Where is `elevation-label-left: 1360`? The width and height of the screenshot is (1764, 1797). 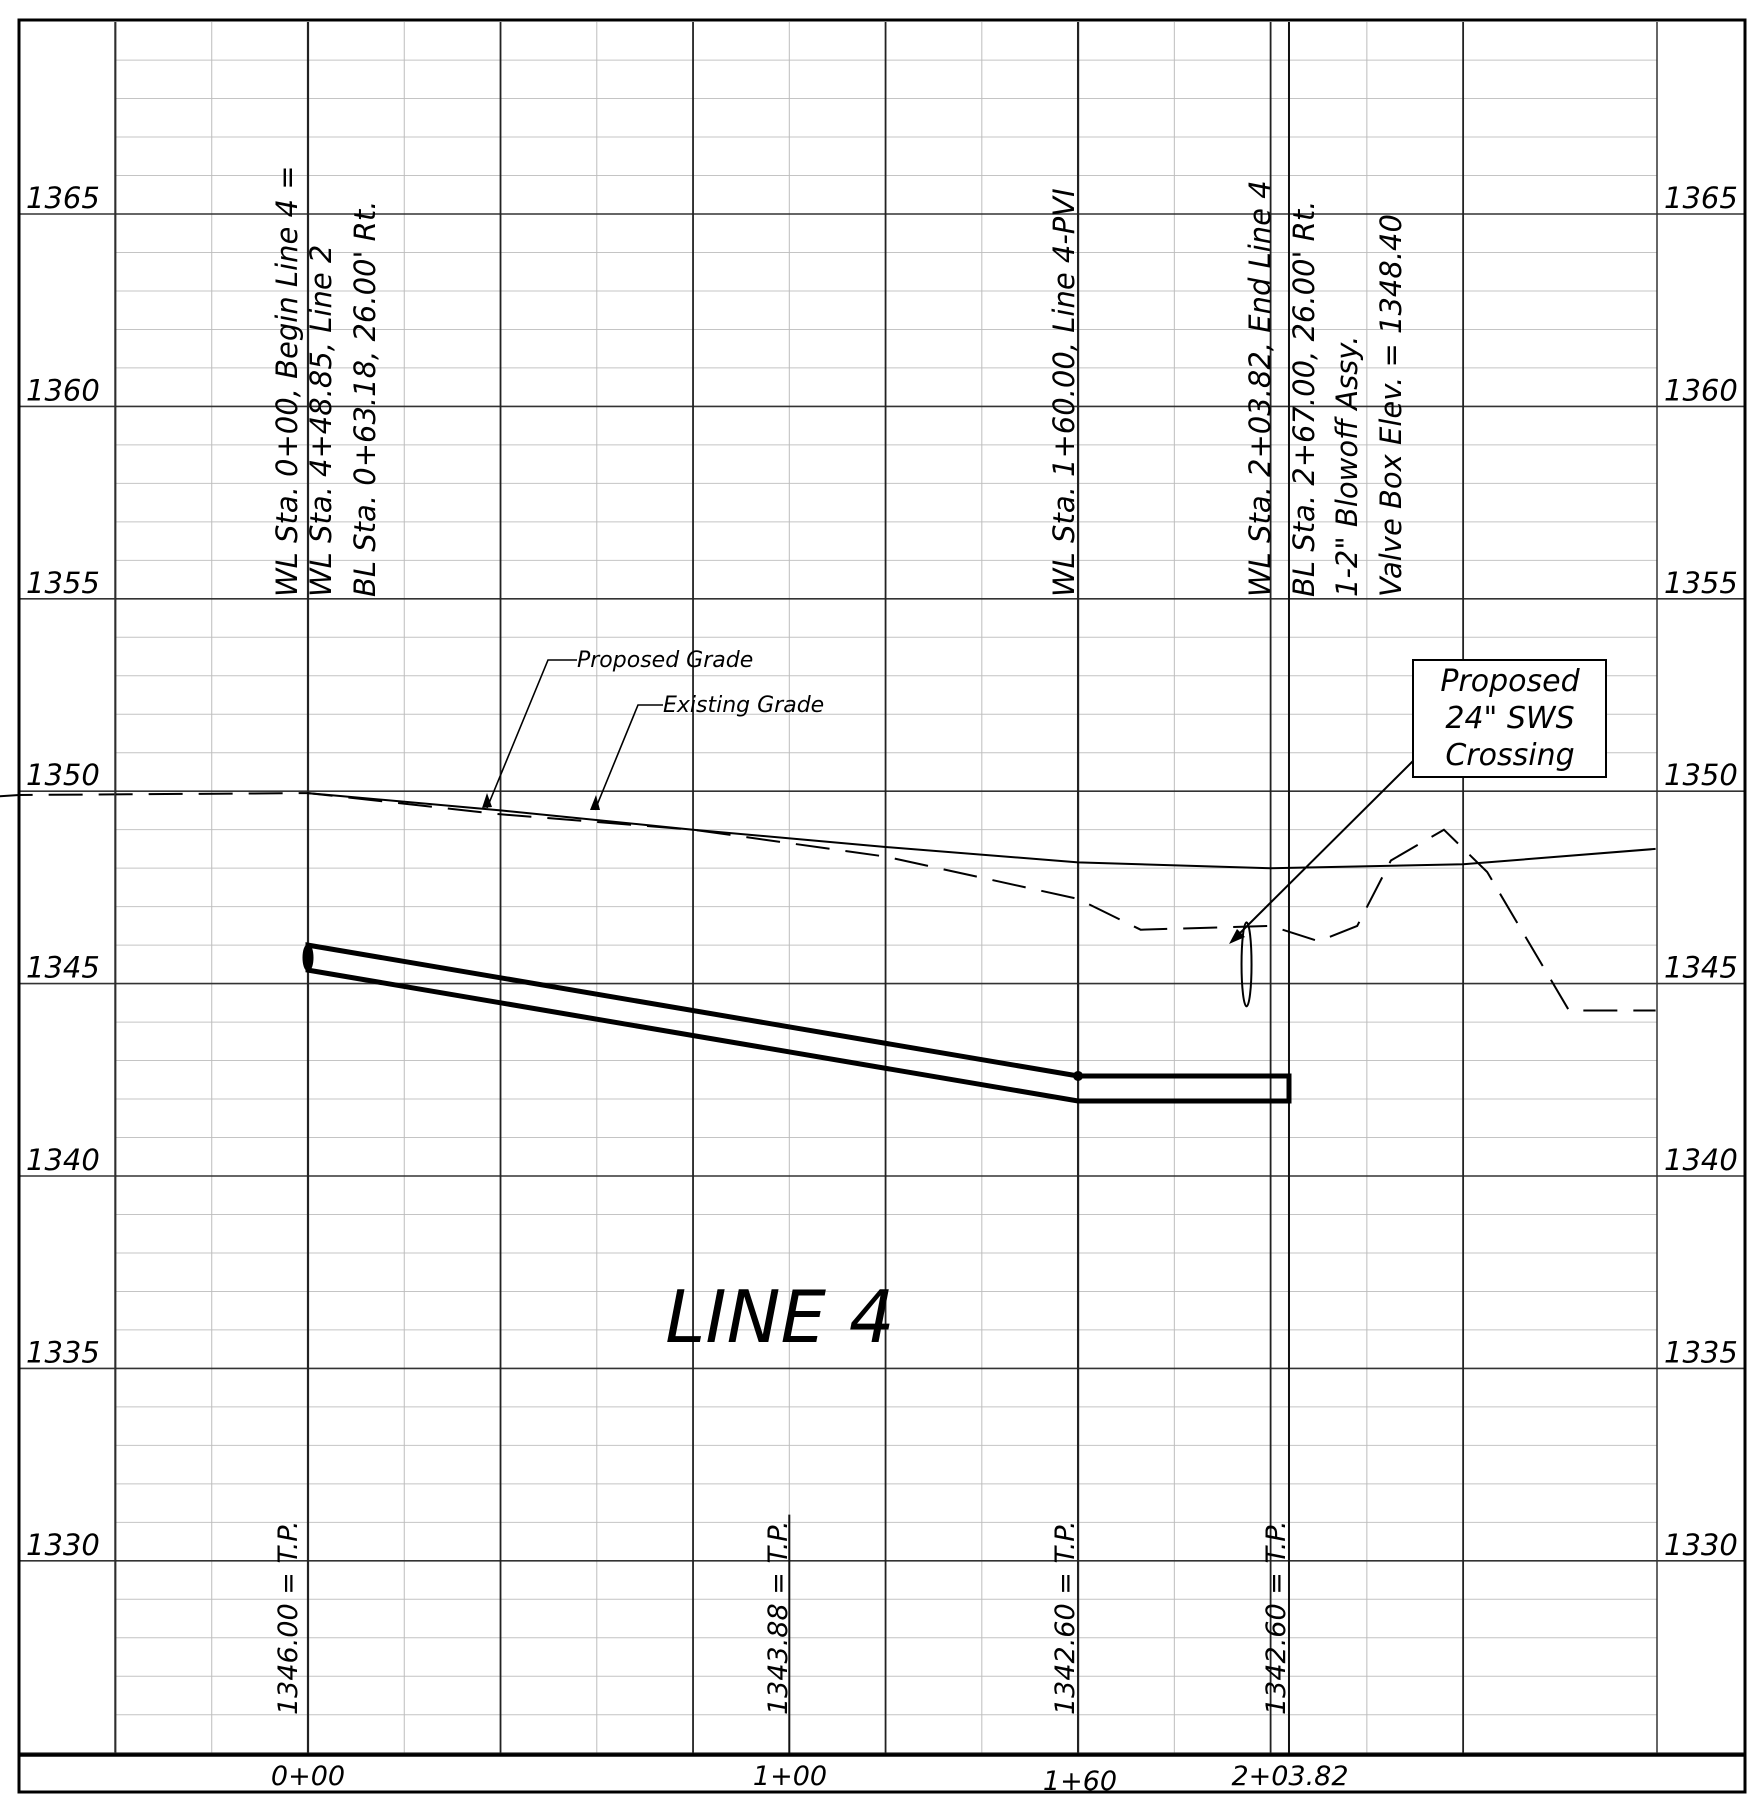 elevation-label-left: 1360 is located at coordinates (63, 390).